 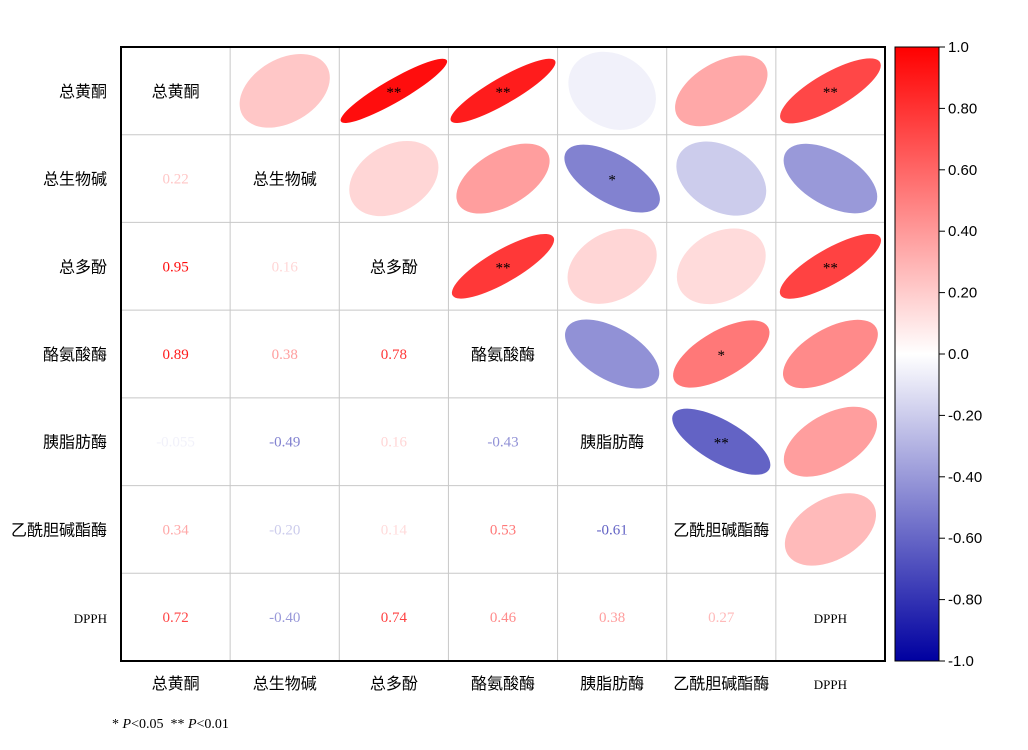 What do you see at coordinates (503, 618) in the screenshot?
I see `correlation-value: 0.46` at bounding box center [503, 618].